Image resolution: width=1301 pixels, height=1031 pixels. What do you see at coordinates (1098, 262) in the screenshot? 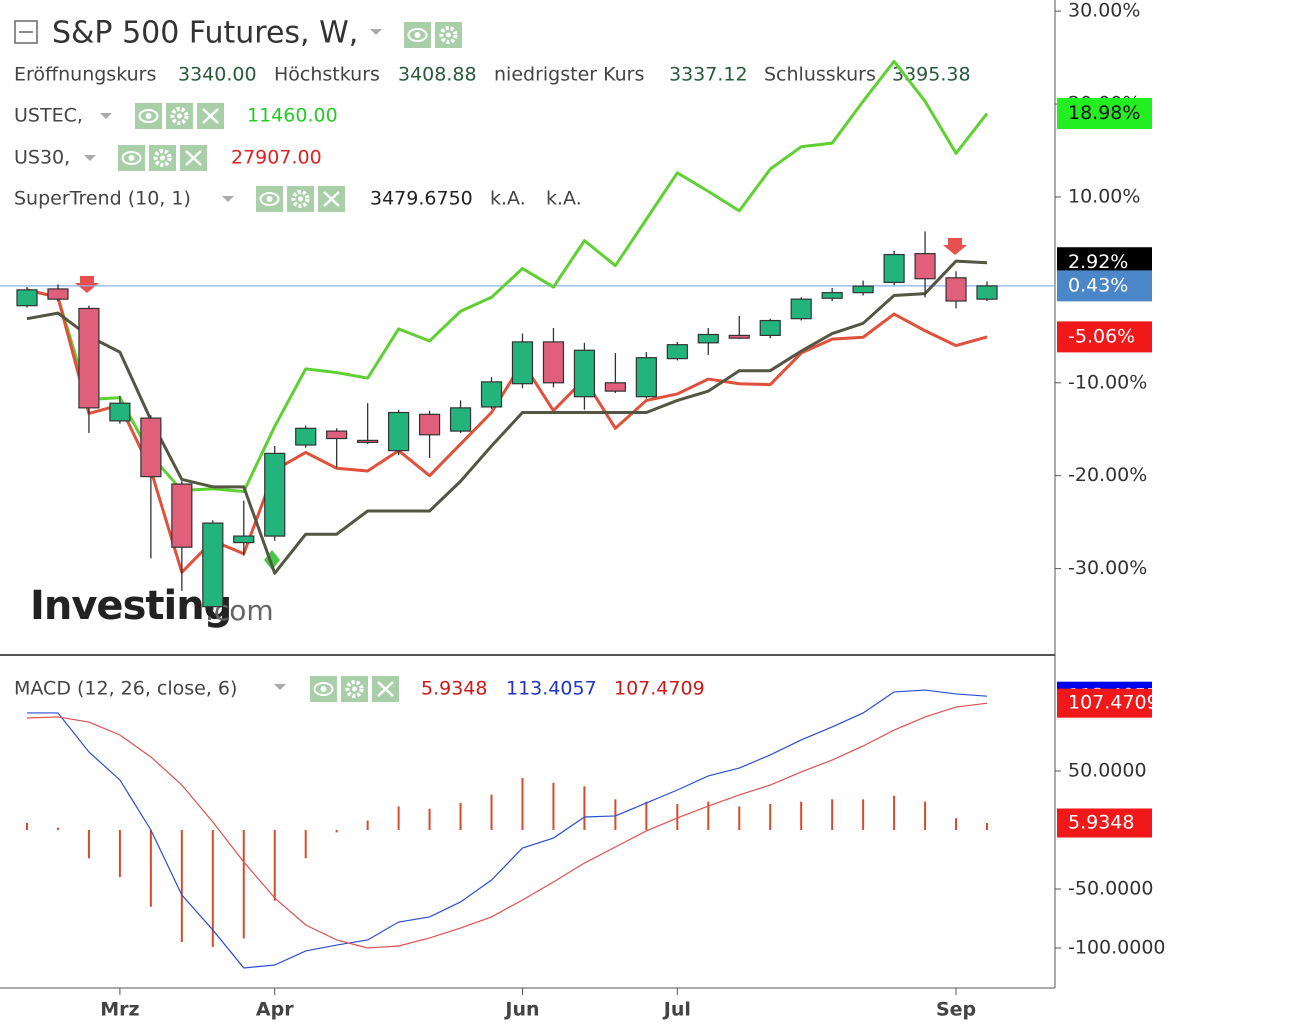
I see `price-badge-label: 2.92%` at bounding box center [1098, 262].